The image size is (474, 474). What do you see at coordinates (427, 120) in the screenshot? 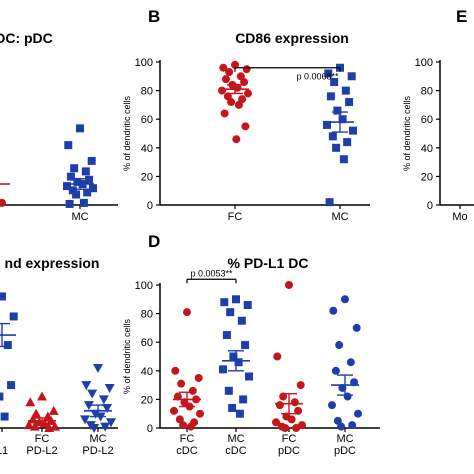
I see `y-tick-label: 60` at bounding box center [427, 120].